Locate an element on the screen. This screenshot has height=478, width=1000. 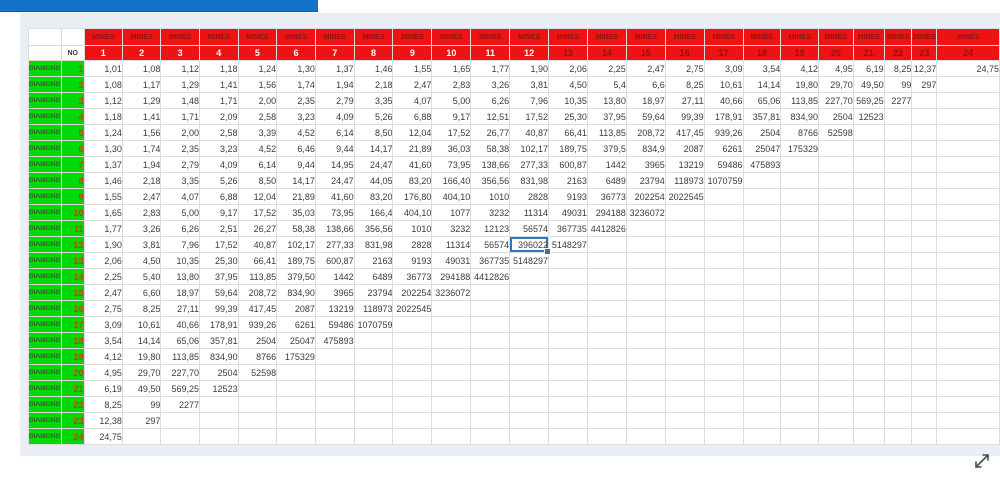
multiplier-cell: 8,25 is located at coordinates (684, 84).